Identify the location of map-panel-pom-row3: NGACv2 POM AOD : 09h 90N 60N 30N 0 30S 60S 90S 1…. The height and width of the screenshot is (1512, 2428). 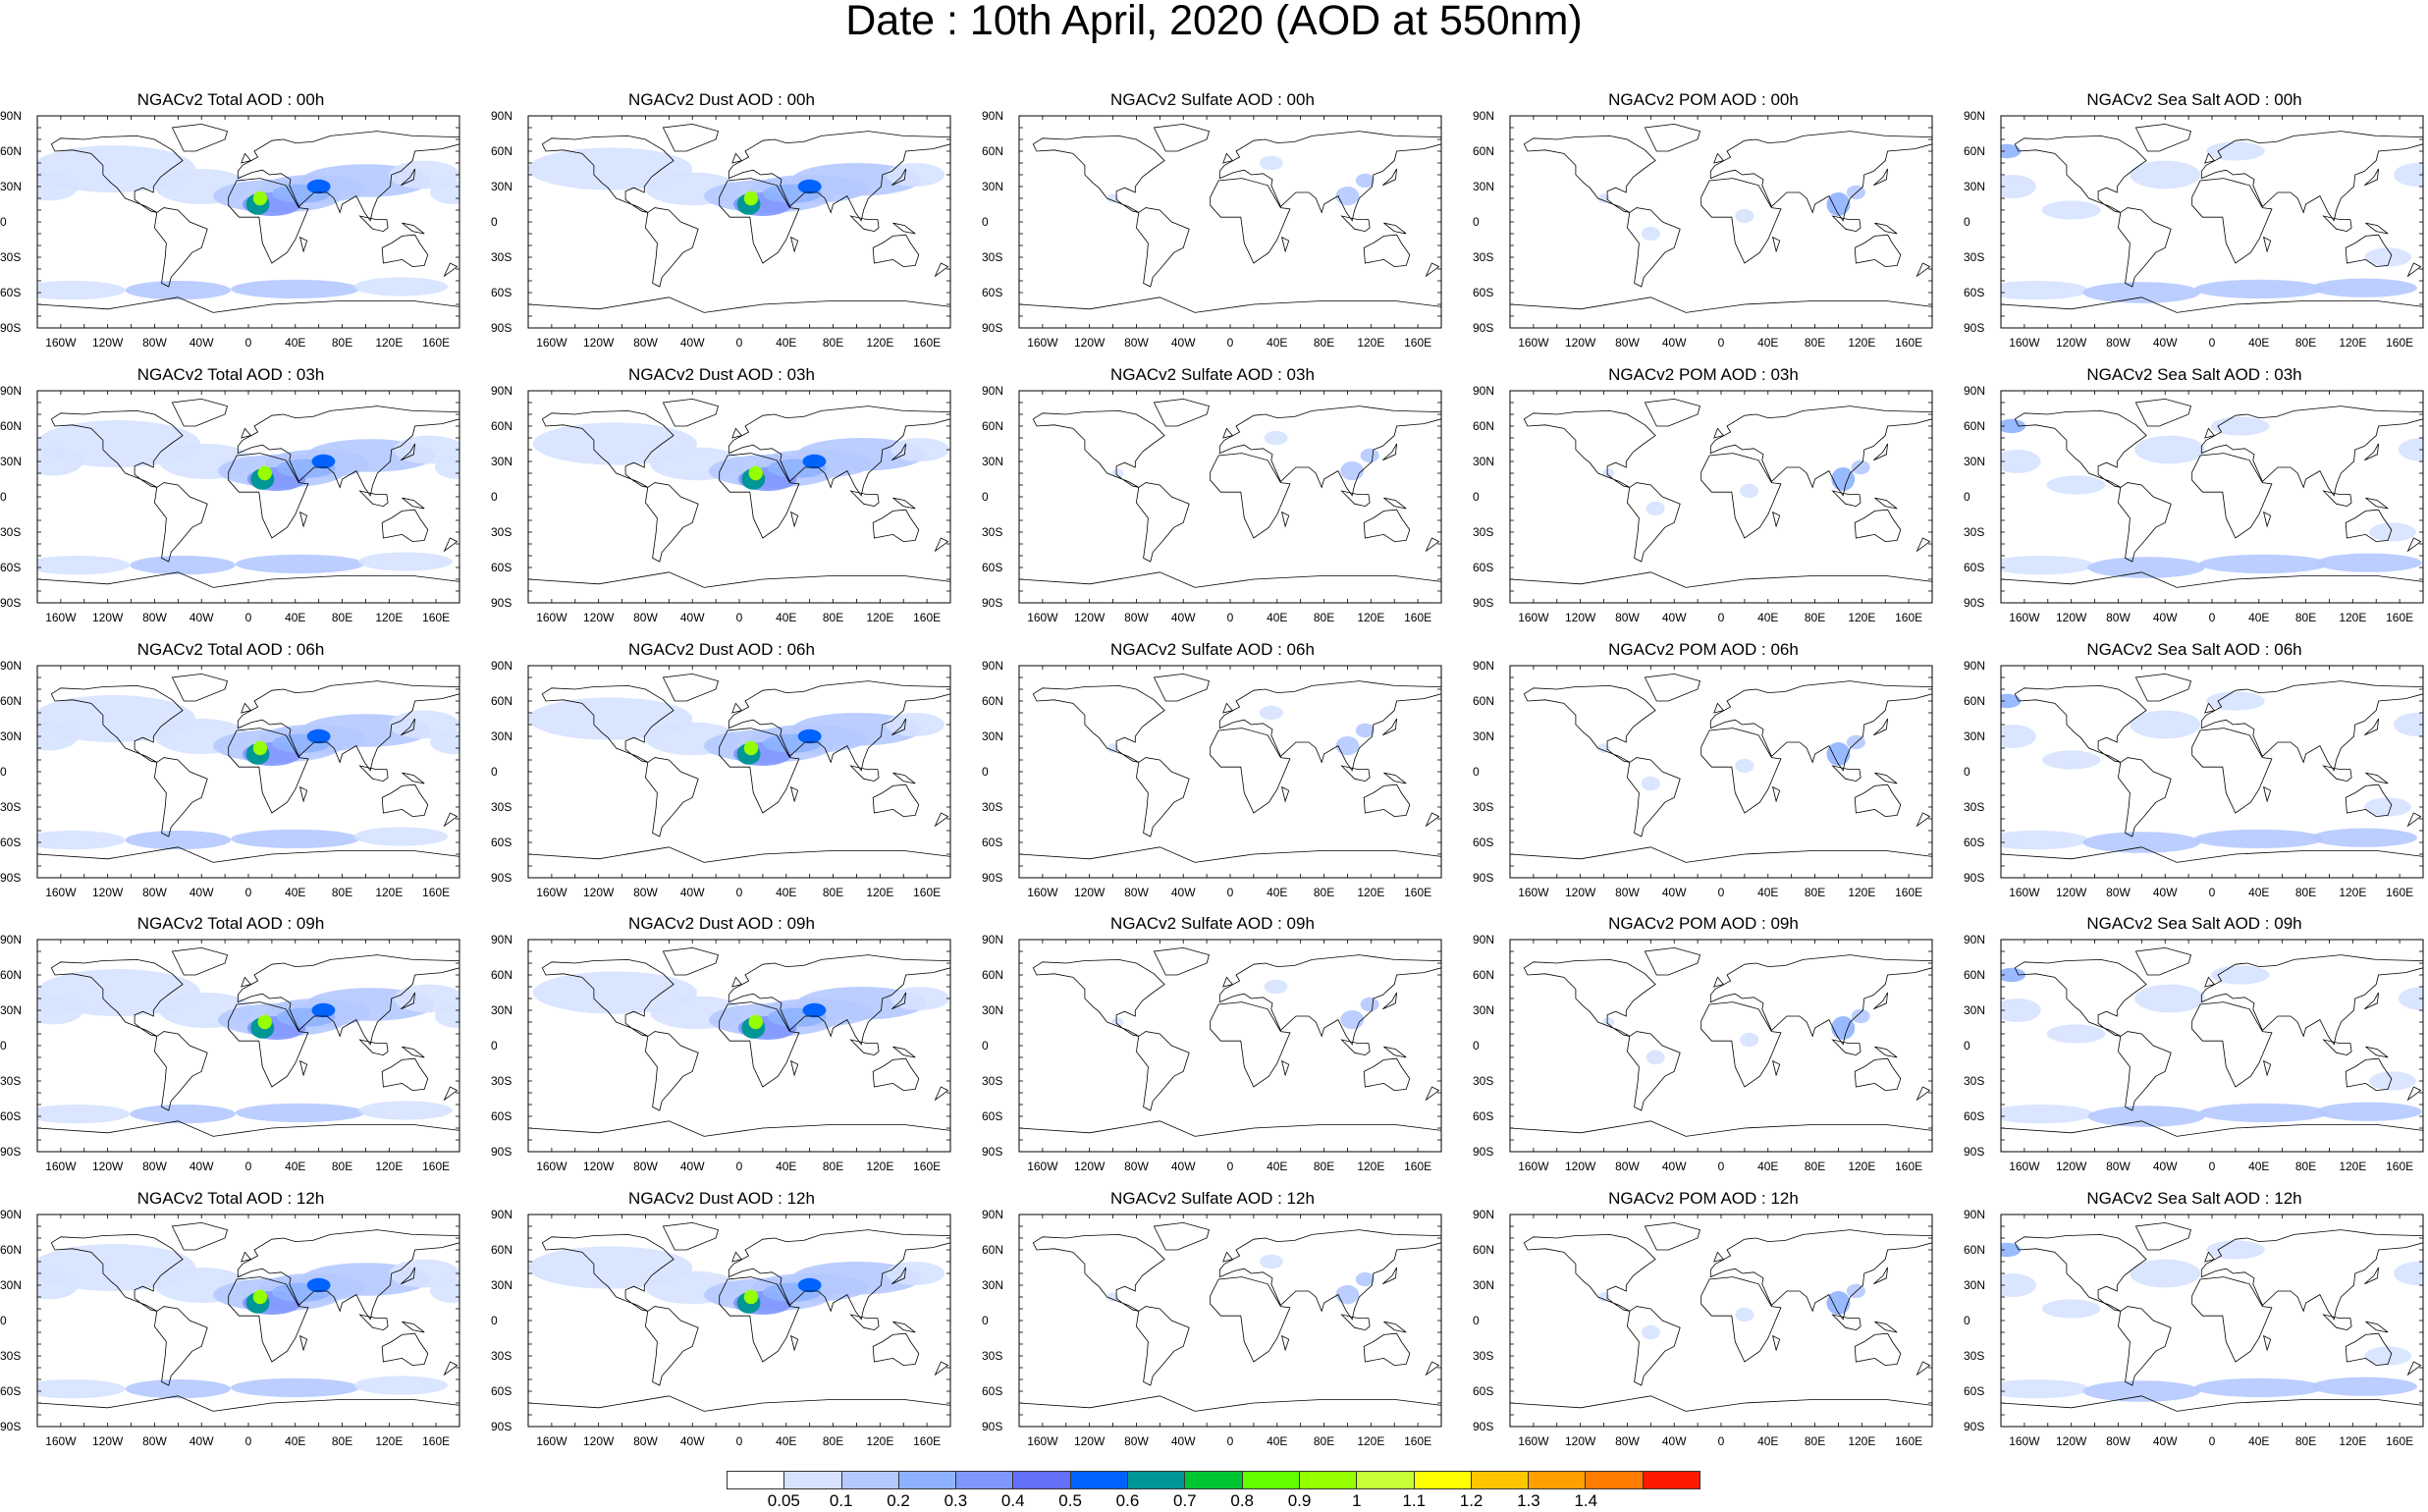
(1703, 1047).